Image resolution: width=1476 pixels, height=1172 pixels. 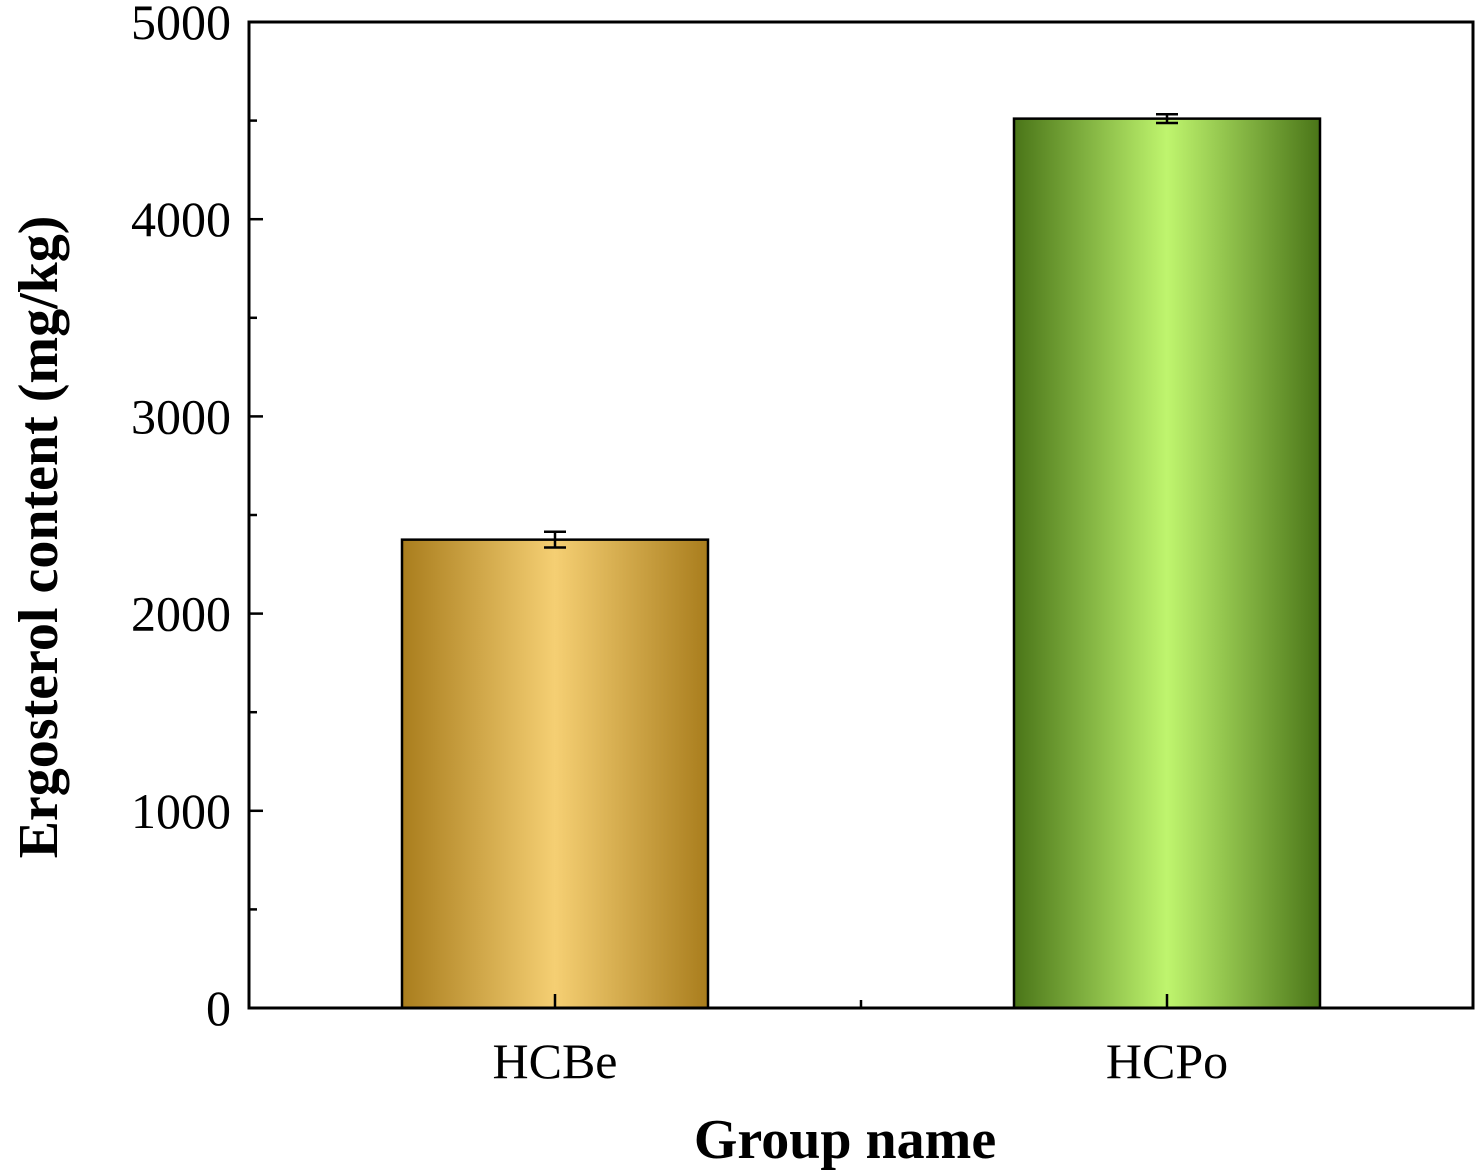 What do you see at coordinates (181, 416) in the screenshot?
I see `y-tick-label: 3000` at bounding box center [181, 416].